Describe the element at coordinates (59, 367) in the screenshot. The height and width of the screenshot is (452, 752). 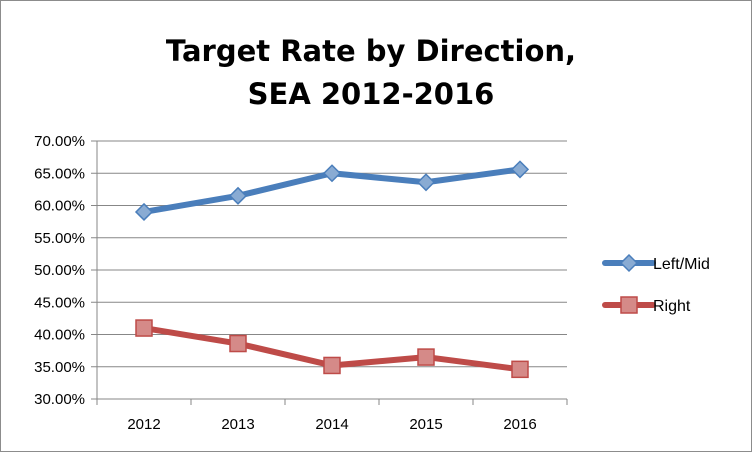
I see `y-tick-label: 35.00%` at that location.